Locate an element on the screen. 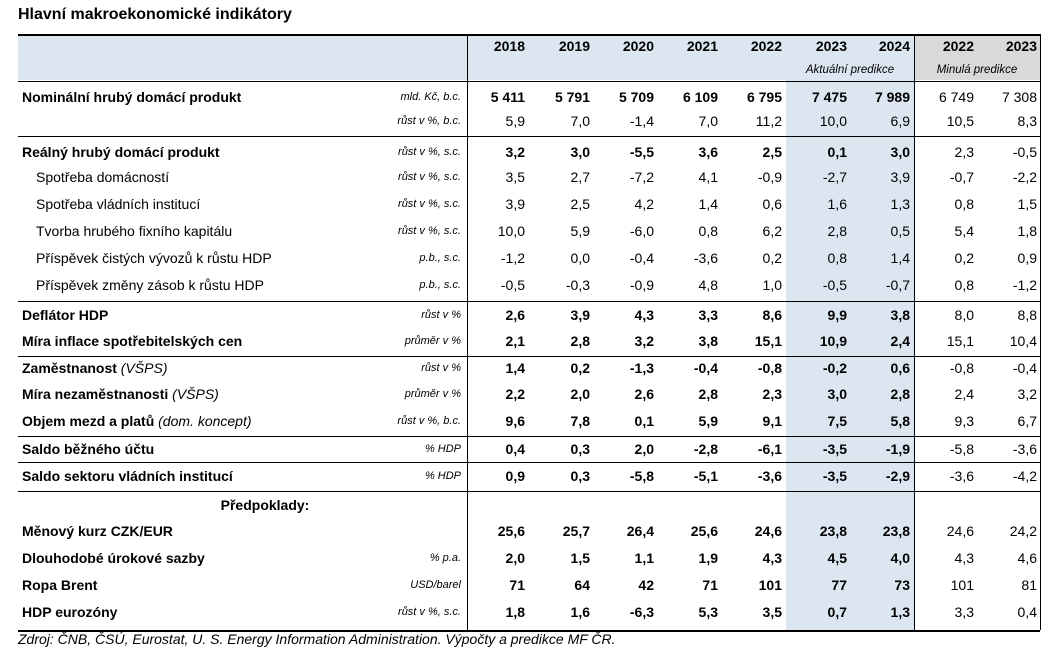 The width and height of the screenshot is (1059, 662). value-cell: 81 is located at coordinates (1029, 585).